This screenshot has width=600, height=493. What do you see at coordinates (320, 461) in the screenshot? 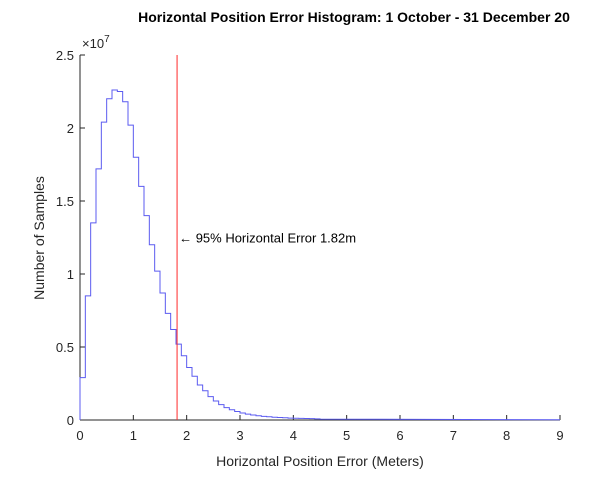
I see `x-axis-label: Horizontal Position Error (Meters)` at bounding box center [320, 461].